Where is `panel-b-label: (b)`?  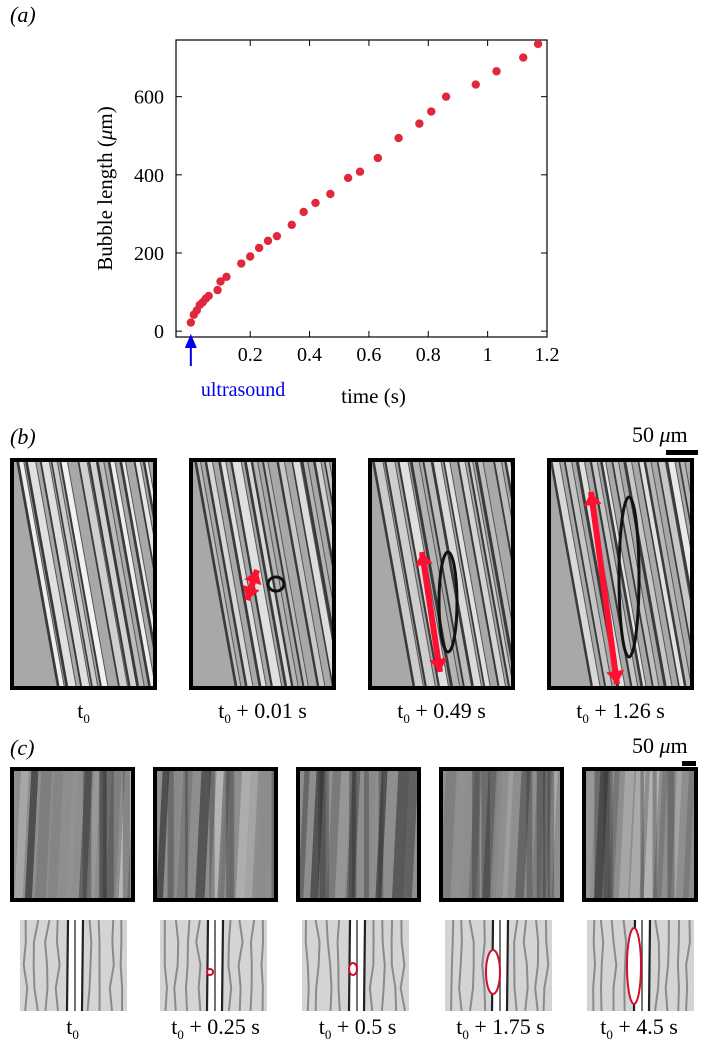
panel-b-label: (b) is located at coordinates (23, 437).